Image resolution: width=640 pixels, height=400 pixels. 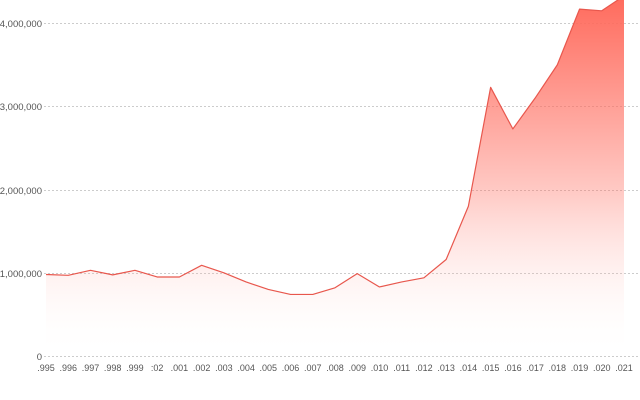 I want to click on x-tick-label: .998, so click(x=113, y=368).